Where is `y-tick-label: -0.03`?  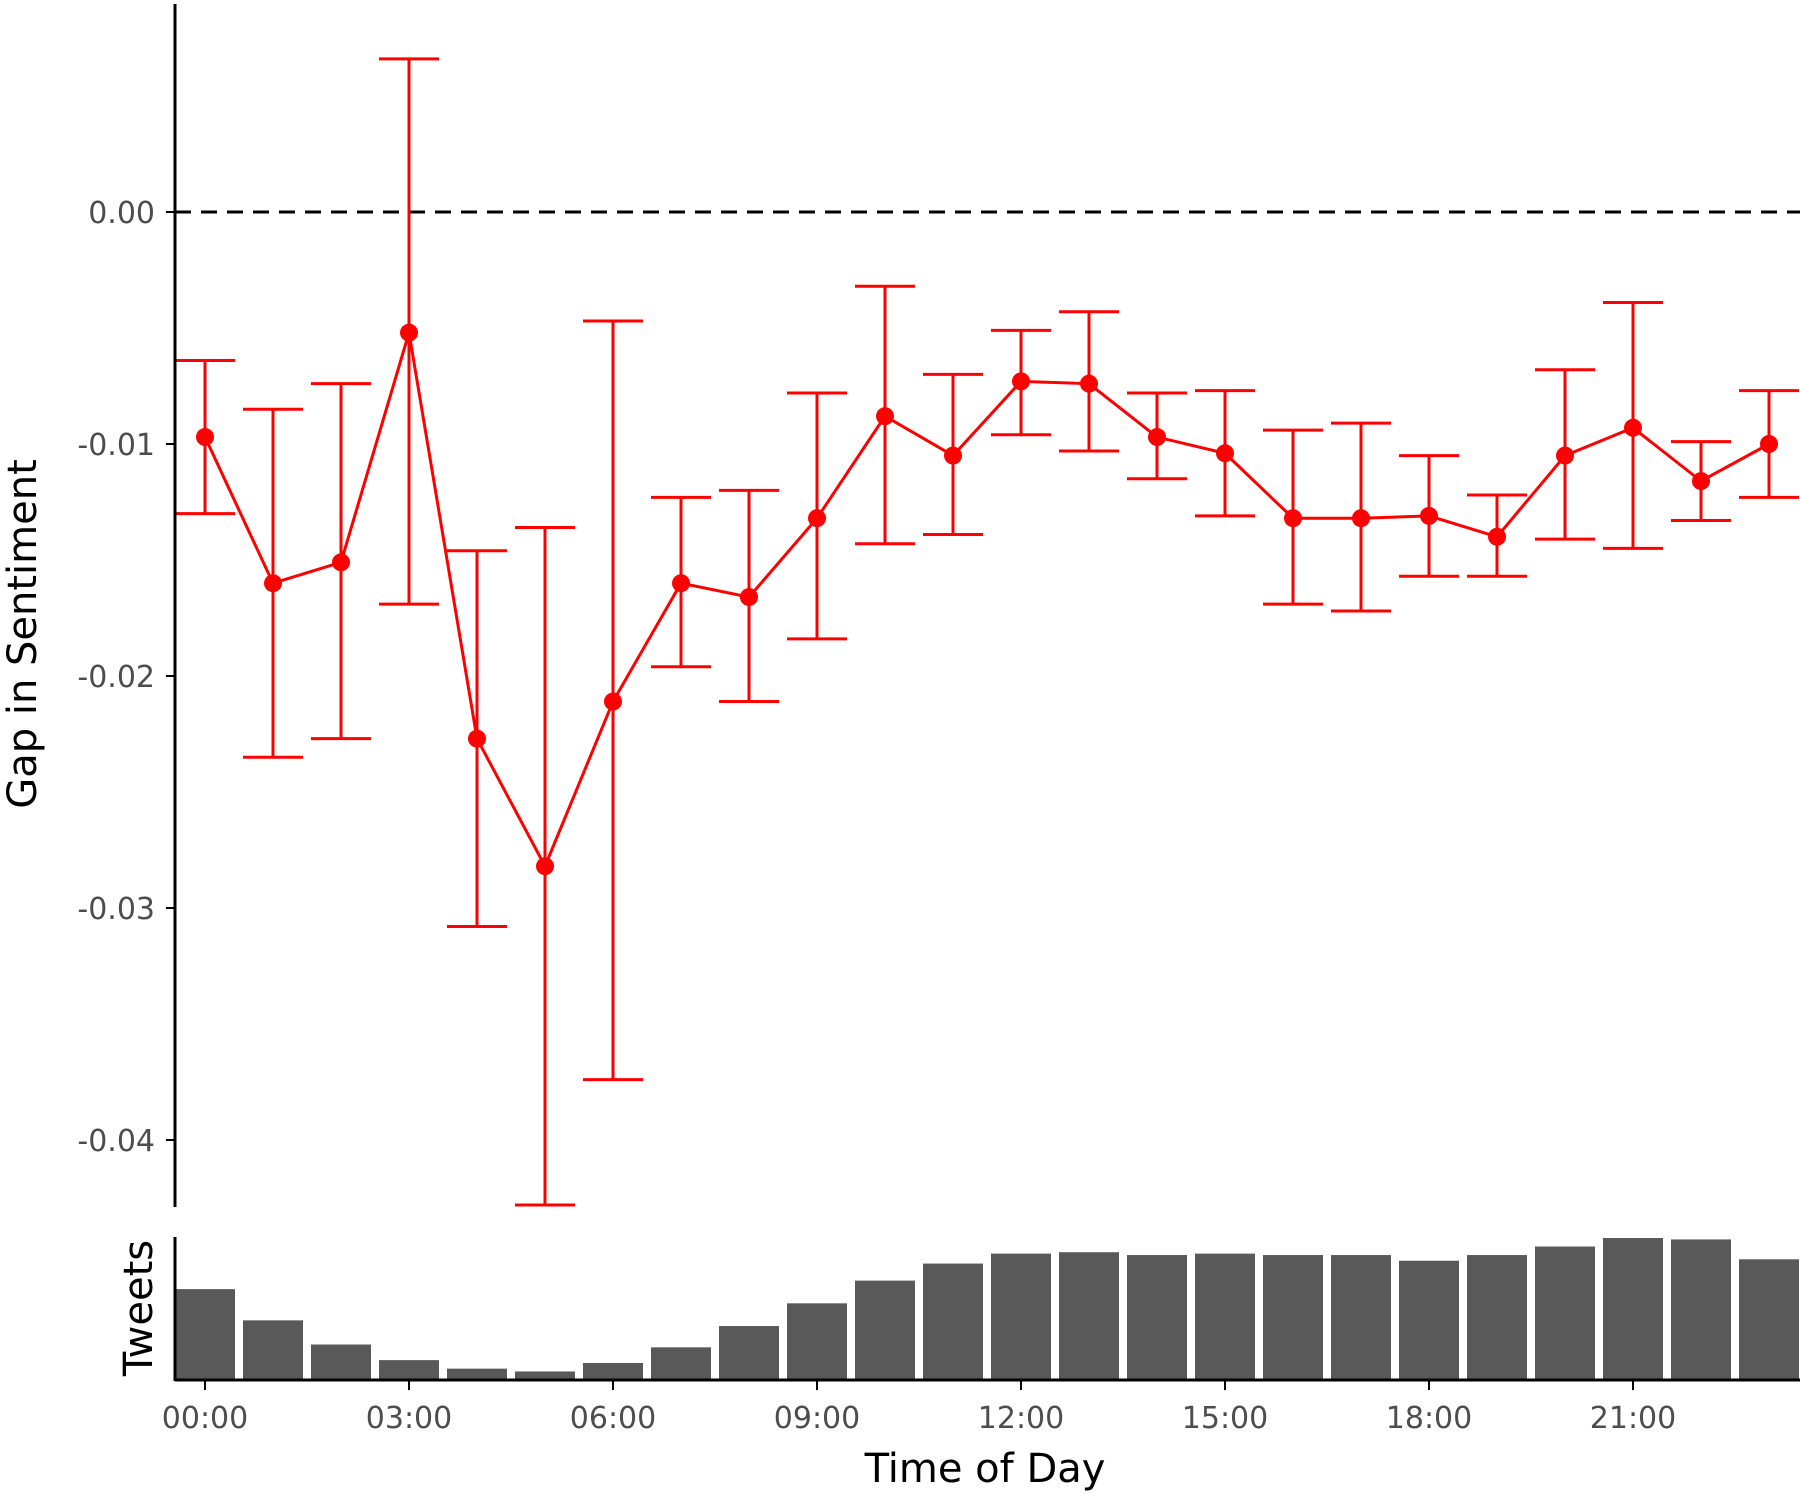 y-tick-label: -0.03 is located at coordinates (116, 909).